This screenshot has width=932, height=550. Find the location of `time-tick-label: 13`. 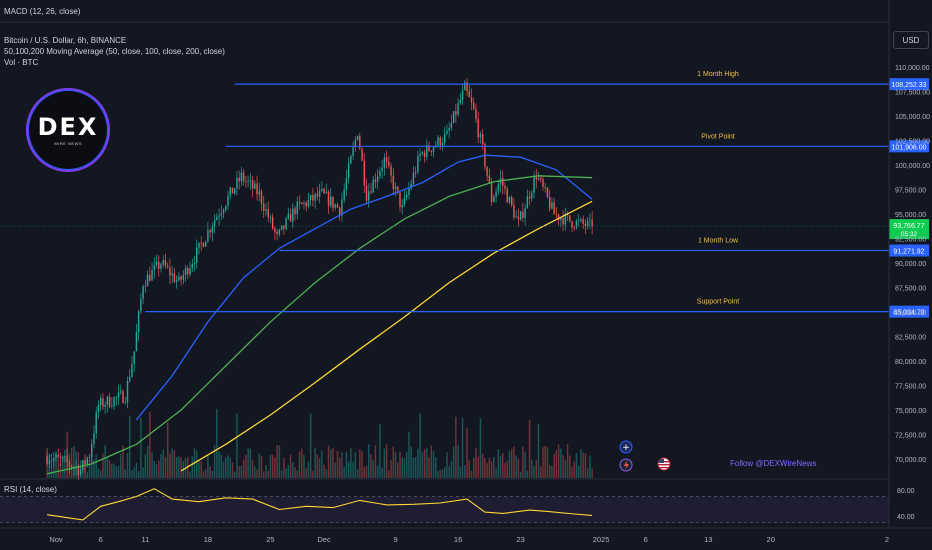

time-tick-label: 13 is located at coordinates (708, 539).